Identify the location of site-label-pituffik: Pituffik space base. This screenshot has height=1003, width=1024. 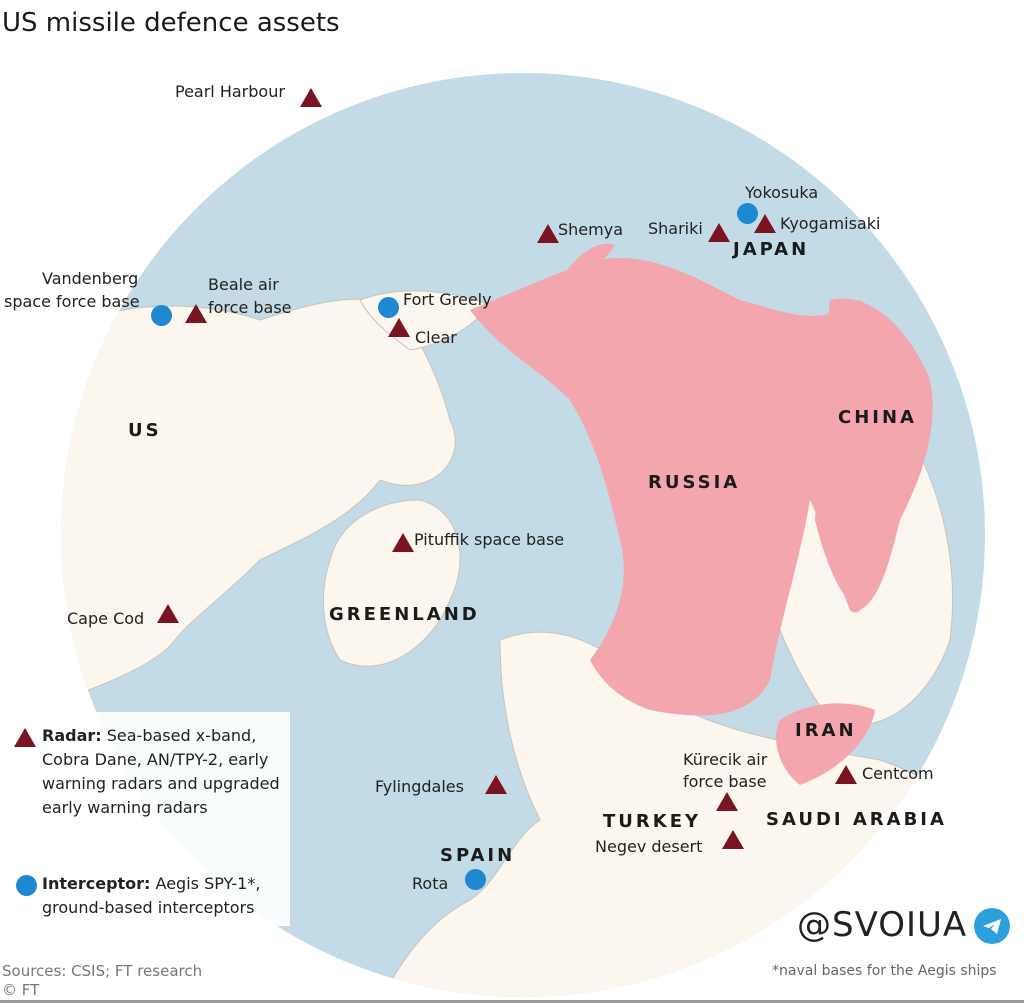
(489, 539).